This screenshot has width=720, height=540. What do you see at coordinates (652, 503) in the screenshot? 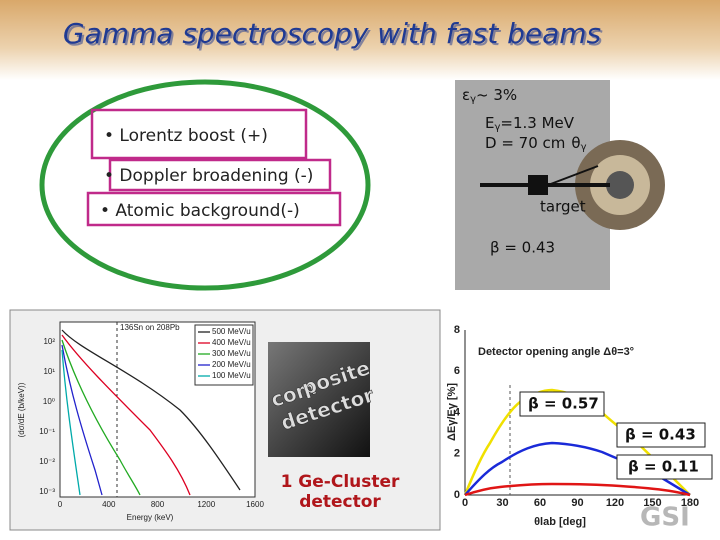
I see `tick-label: 150` at bounding box center [652, 503].